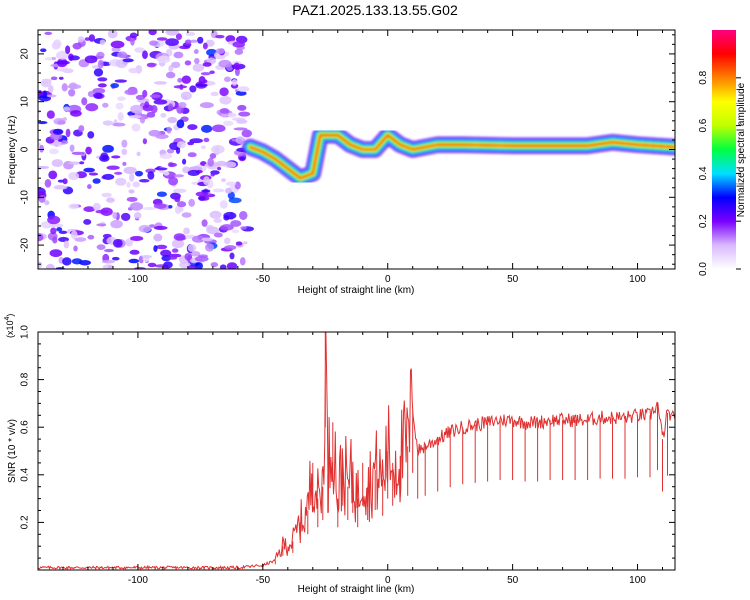 The height and width of the screenshot is (600, 750). What do you see at coordinates (375, 10) in the screenshot?
I see `chart-title: PAZ1.2025.133.13.55.G02` at bounding box center [375, 10].